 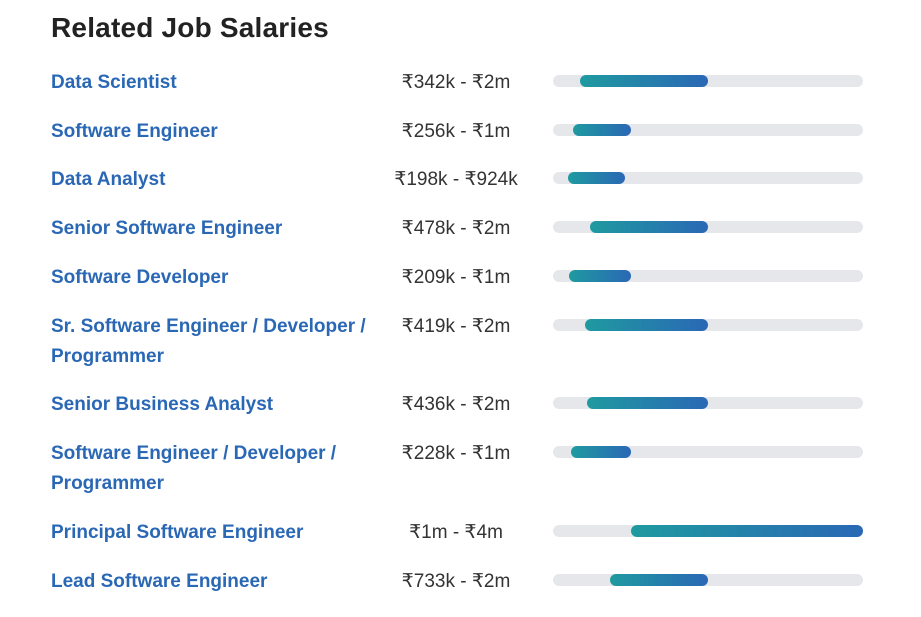 What do you see at coordinates (456, 131) in the screenshot?
I see `salary-range: ₹256k - ₹1m` at bounding box center [456, 131].